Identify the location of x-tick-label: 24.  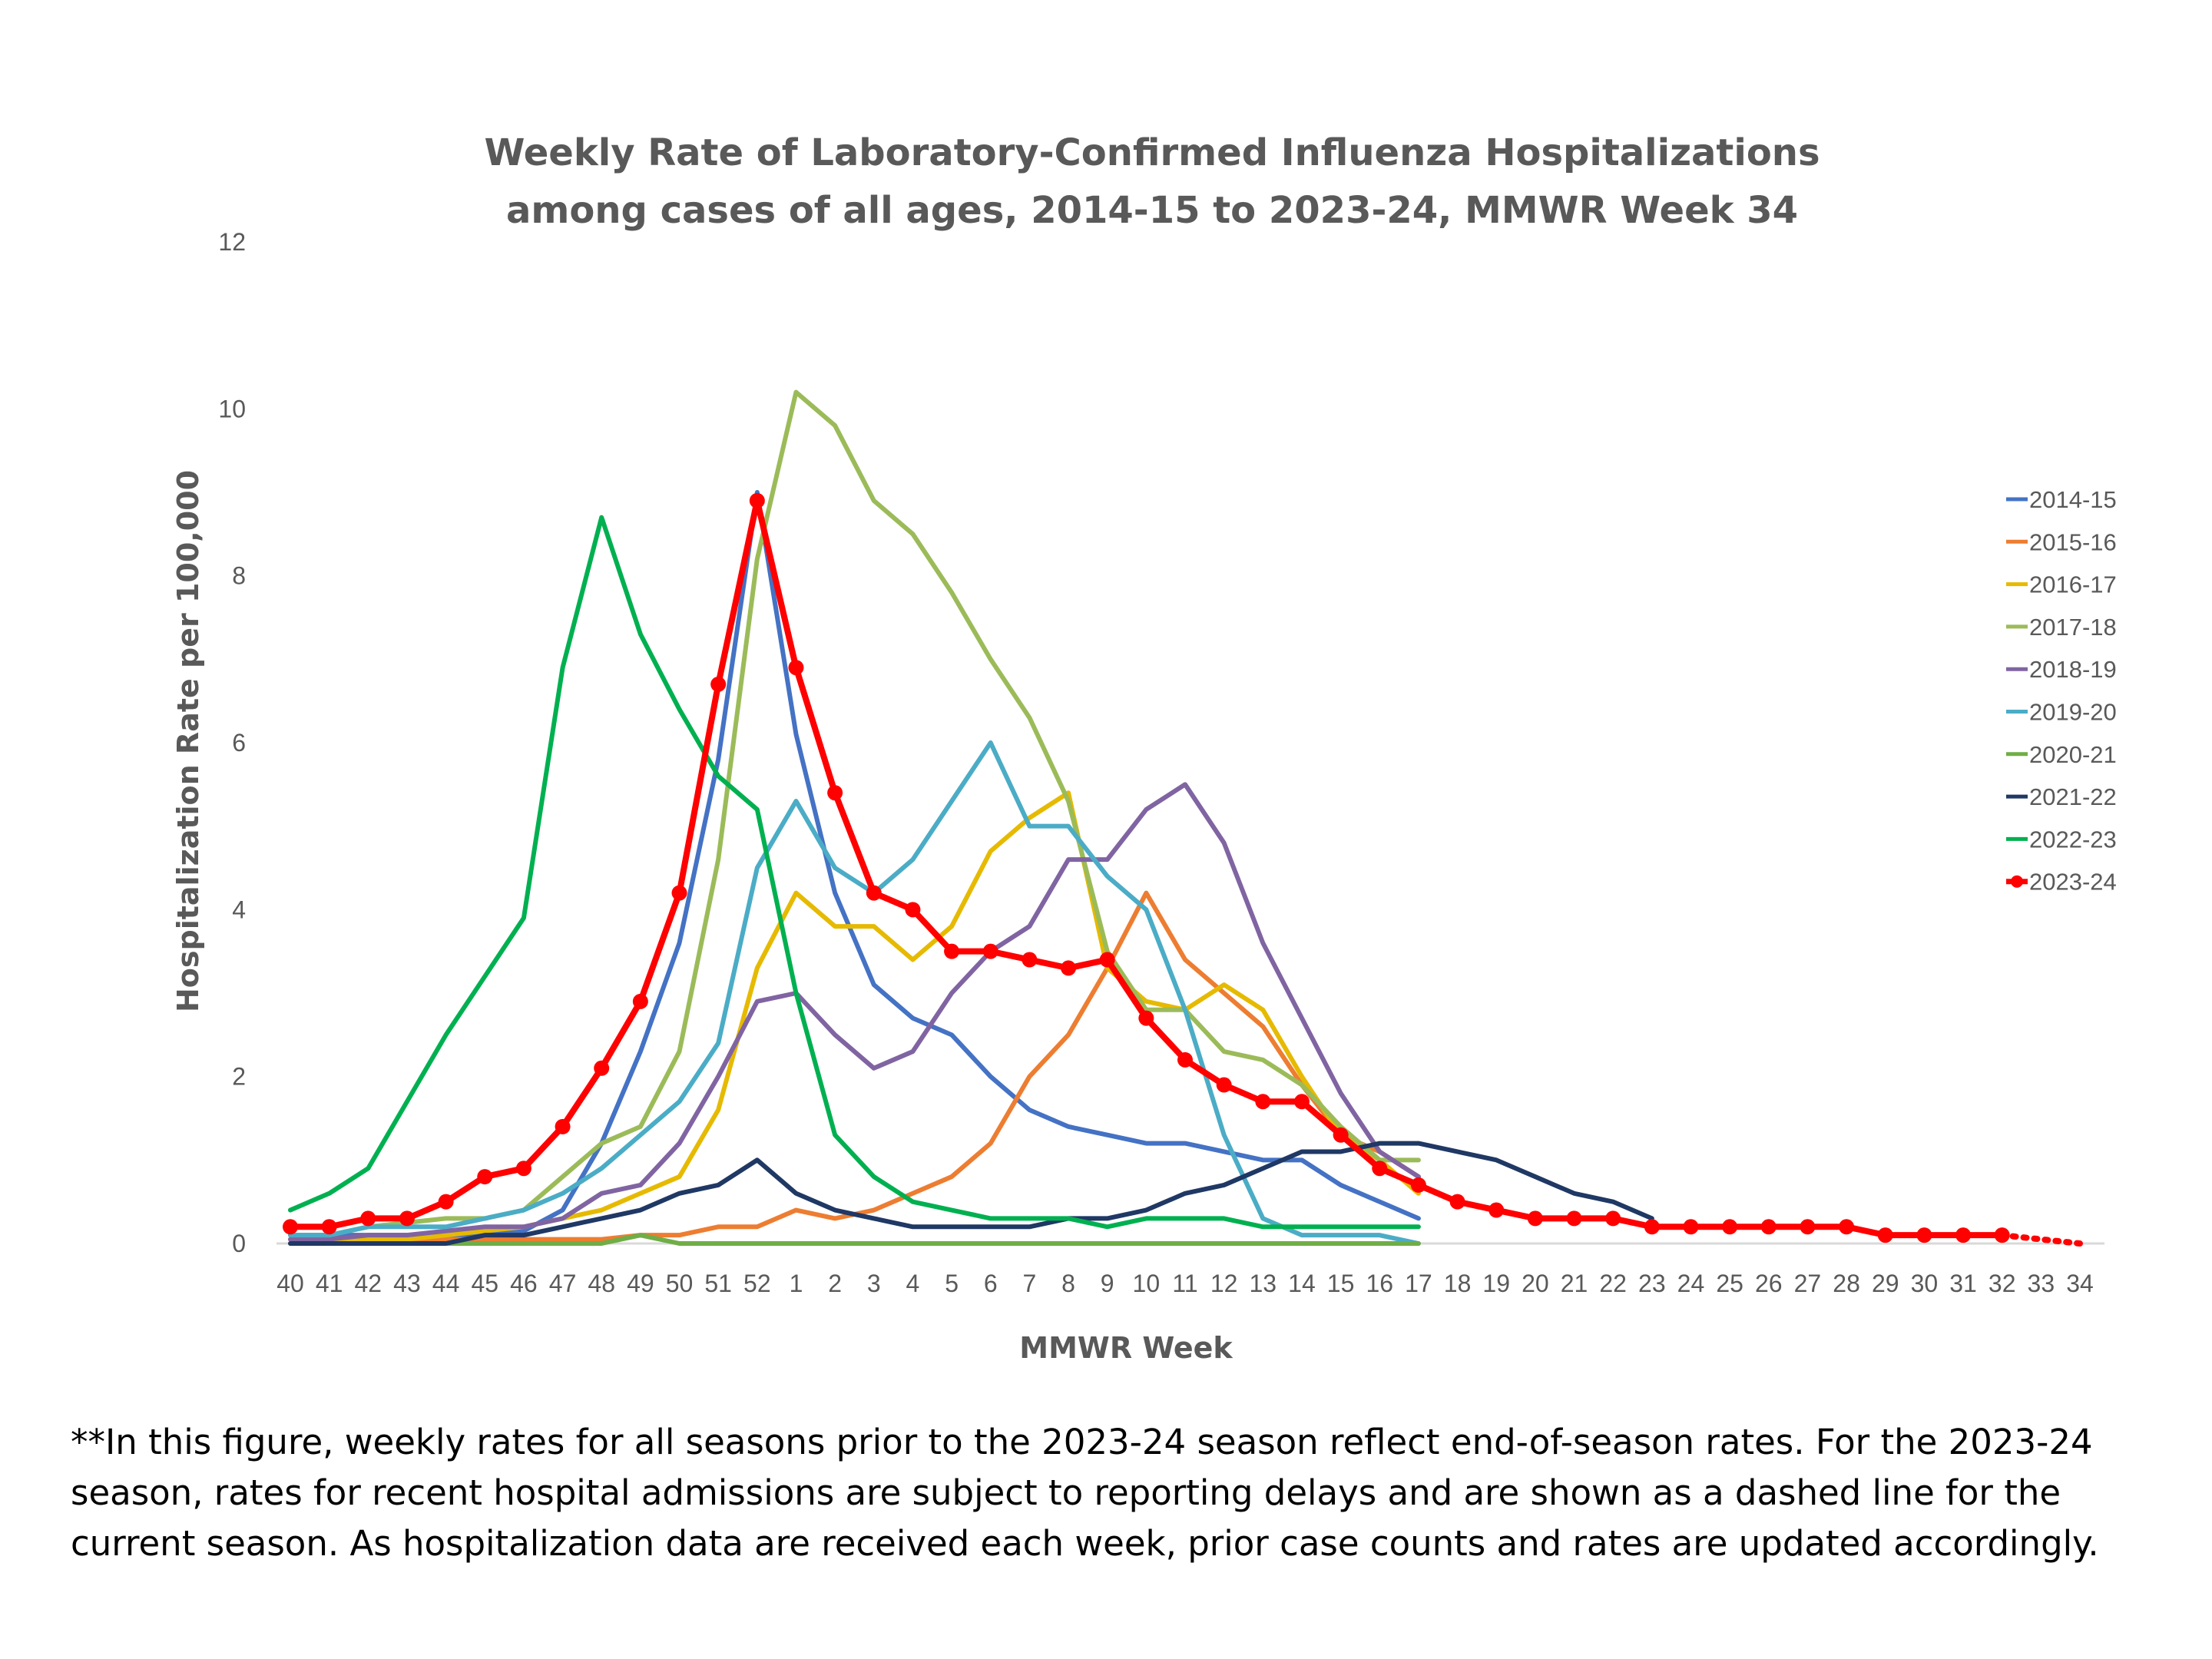
(1691, 1283).